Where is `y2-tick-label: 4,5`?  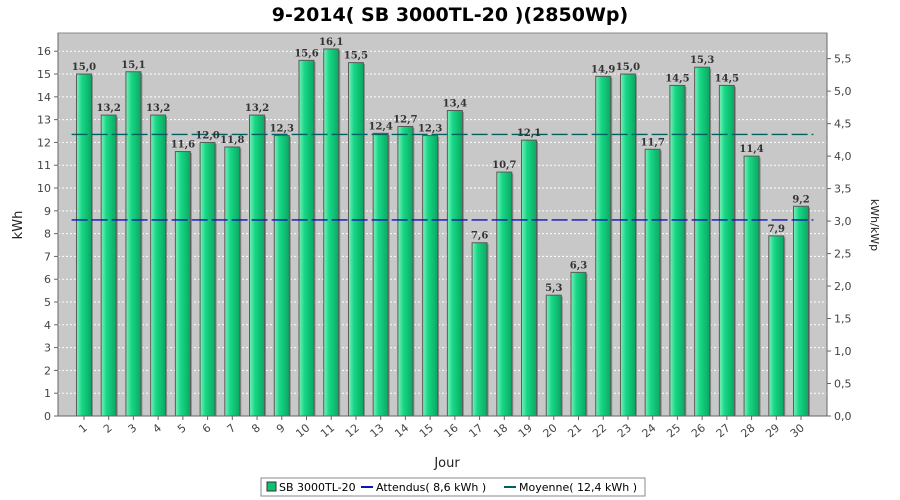
y2-tick-label: 4,5 is located at coordinates (843, 124).